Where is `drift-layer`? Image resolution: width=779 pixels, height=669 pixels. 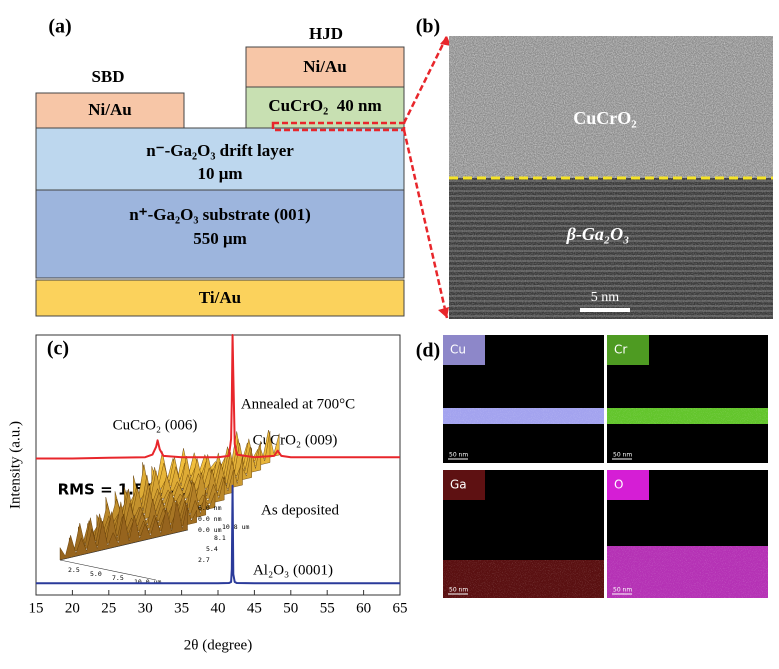
drift-layer is located at coordinates (220, 159).